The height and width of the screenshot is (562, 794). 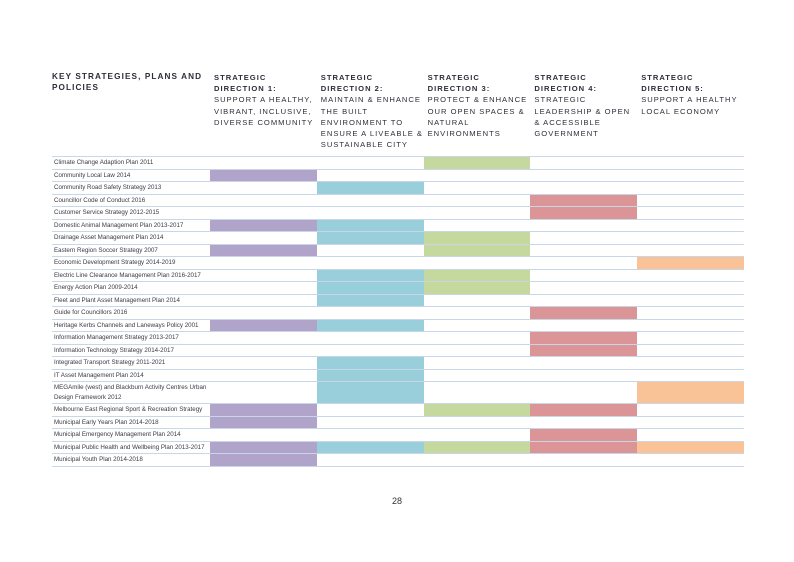 What do you see at coordinates (245, 83) in the screenshot?
I see `direction-1-number: STRATEGIC DIRECTION 1:` at bounding box center [245, 83].